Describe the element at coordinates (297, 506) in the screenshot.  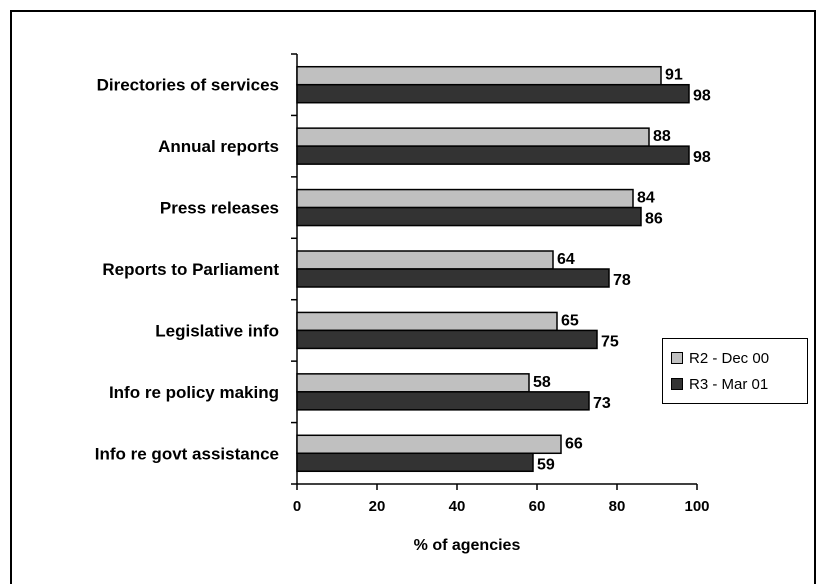
I see `x-tick-label: 0` at that location.